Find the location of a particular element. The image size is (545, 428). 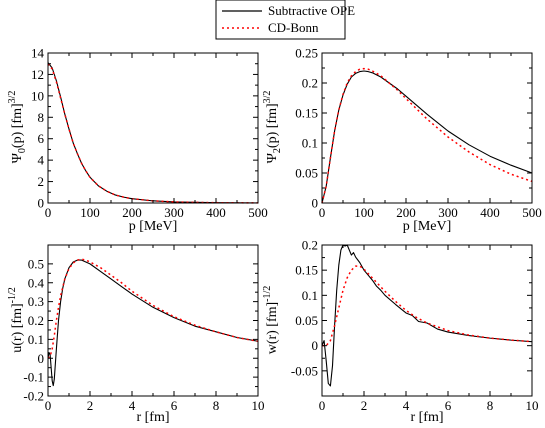

y-tick-label: 0.3 is located at coordinates (36, 301).